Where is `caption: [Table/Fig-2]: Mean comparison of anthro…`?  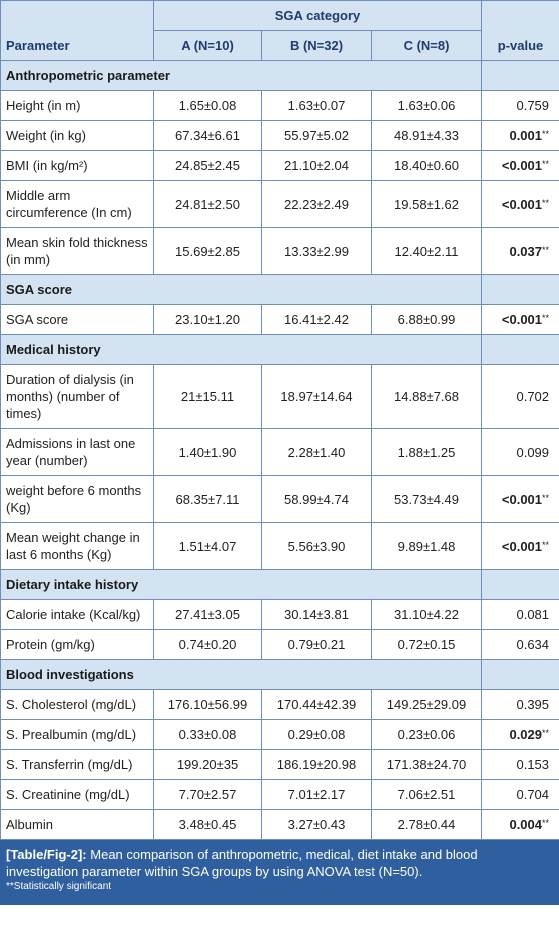
caption: [Table/Fig-2]: Mean comparison of anthro… is located at coordinates (279, 872).